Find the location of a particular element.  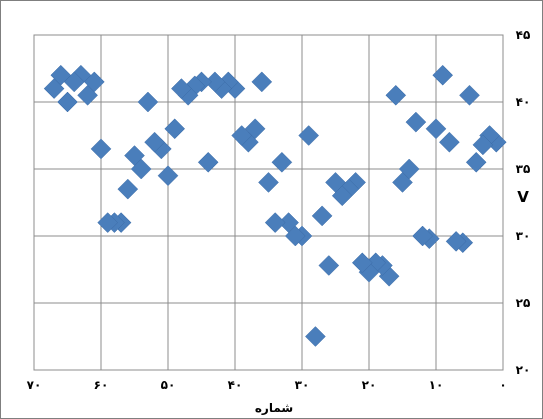

y-axis-label: V is located at coordinates (523, 197).